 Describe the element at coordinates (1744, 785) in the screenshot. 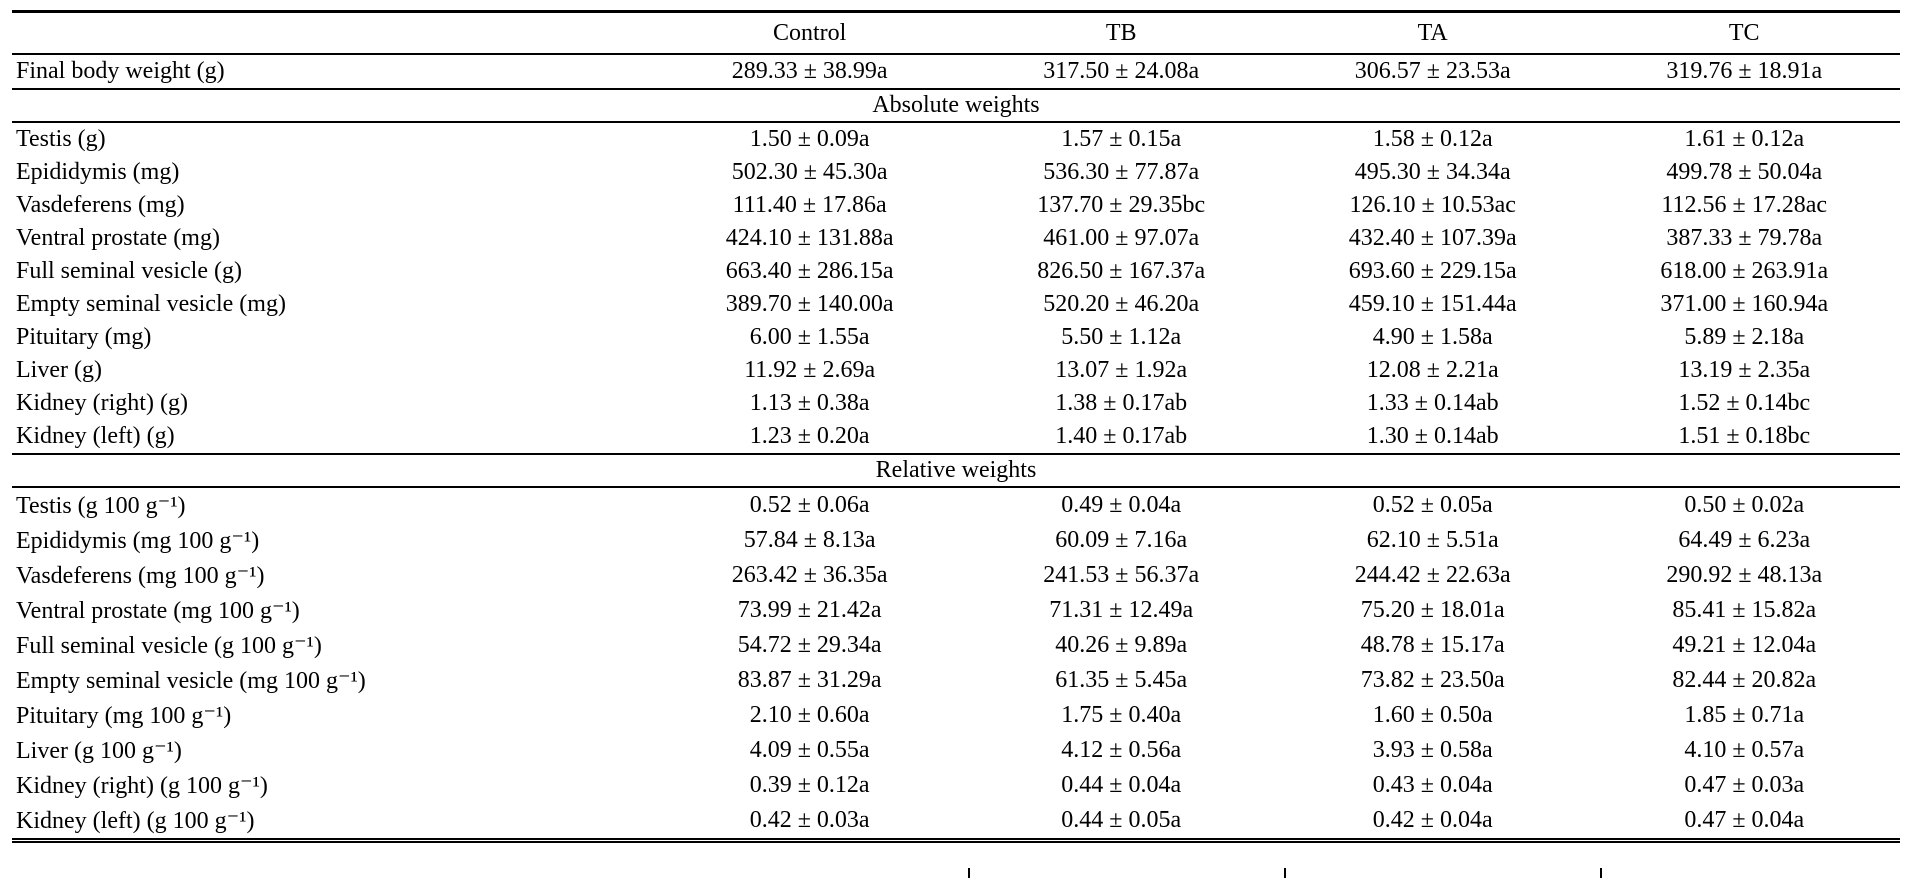

I see `value-cell: 0.47 ± 0.03a` at that location.